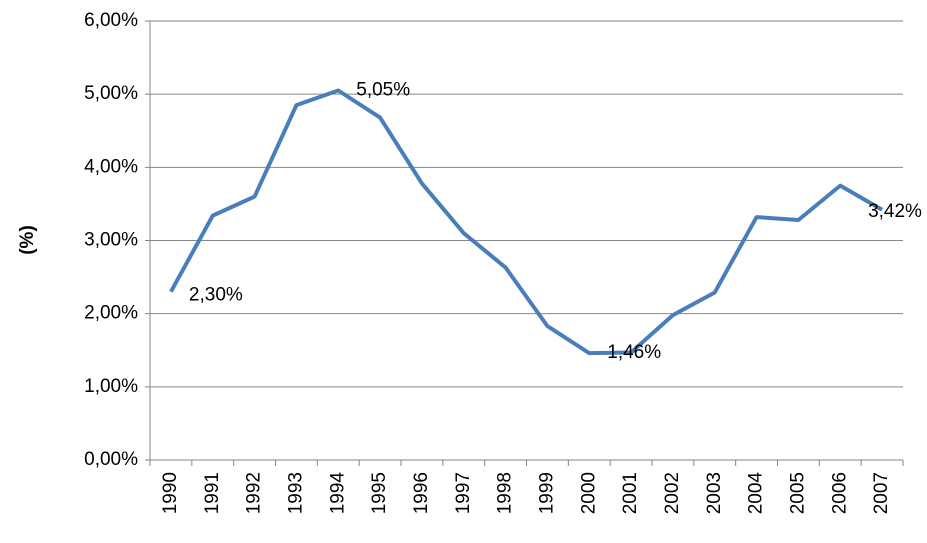 The width and height of the screenshot is (927, 543). I want to click on x-tick-label: 1994, so click(337, 493).